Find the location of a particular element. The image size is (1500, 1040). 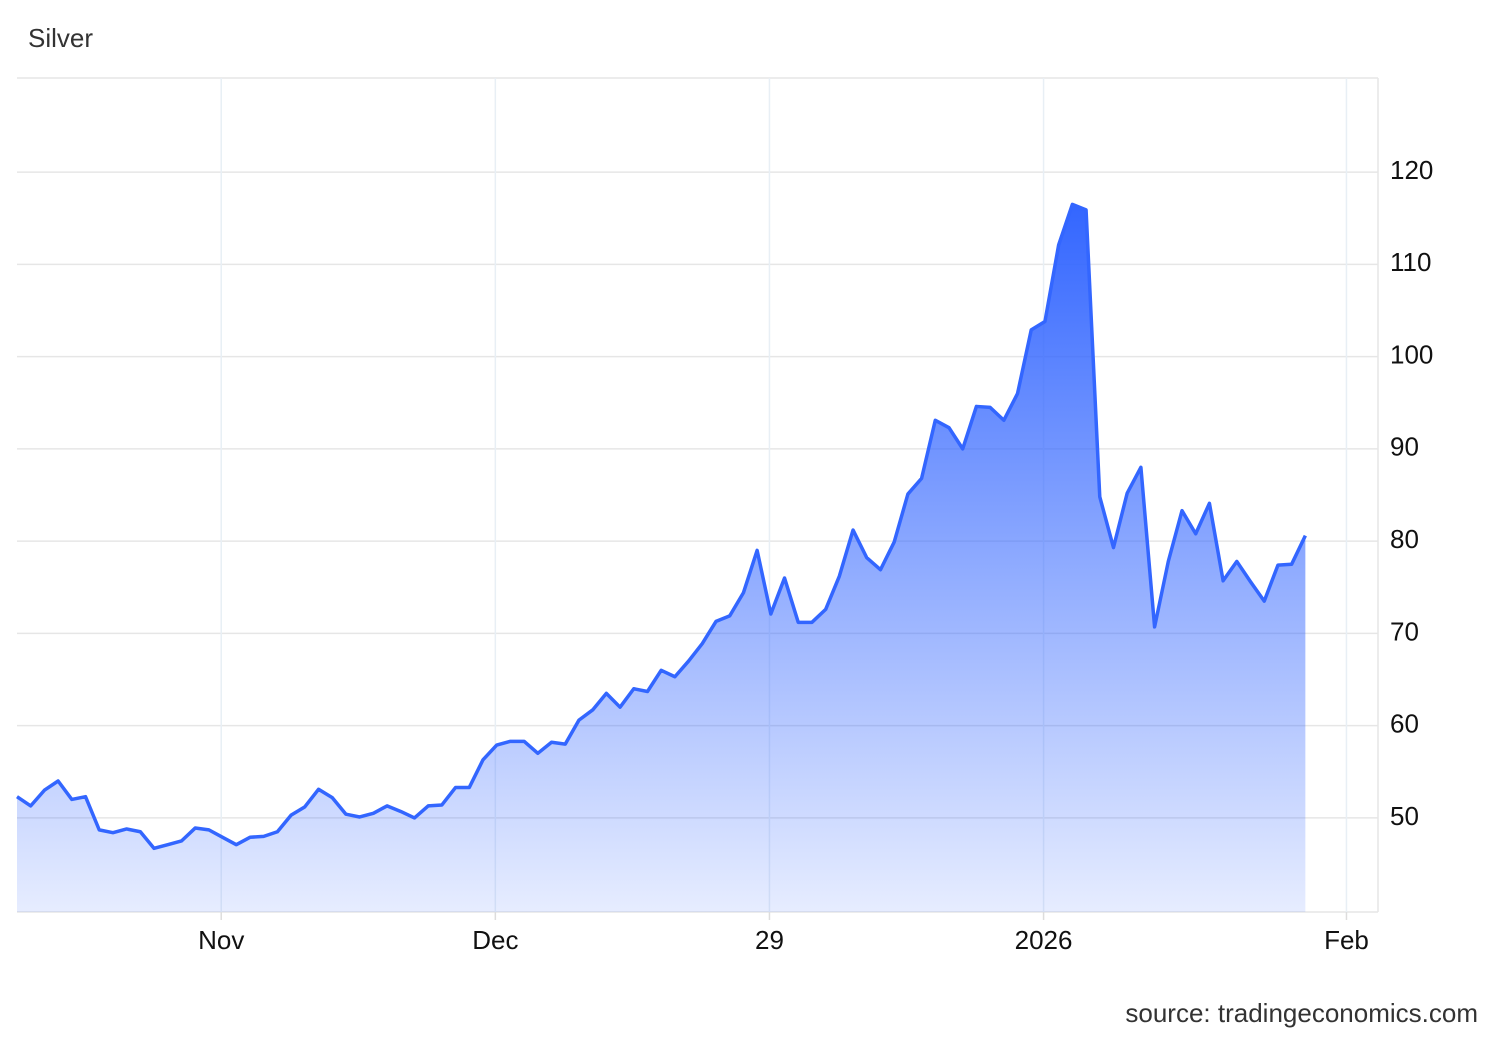

y-tick-label: 60 is located at coordinates (1404, 724).